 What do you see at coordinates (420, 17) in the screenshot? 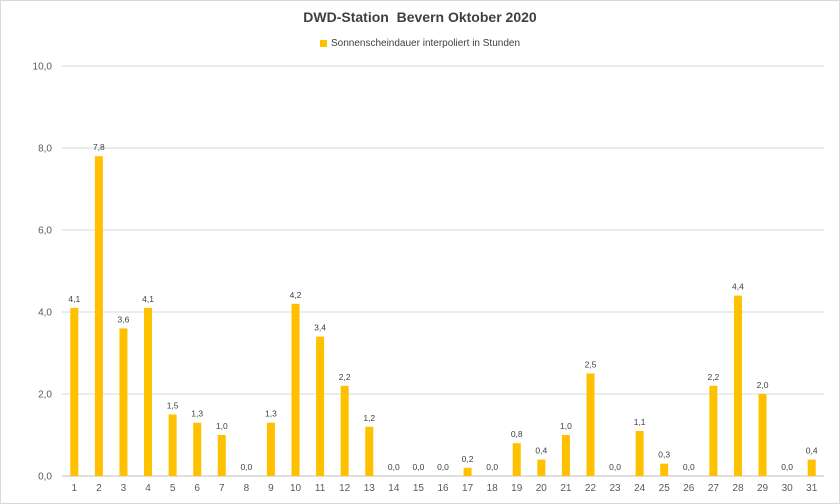
I see `chart-title: DWD-Station Bevern Oktober 2020` at bounding box center [420, 17].